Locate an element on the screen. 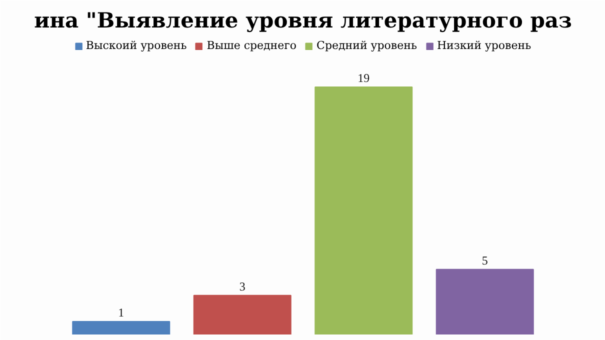 The width and height of the screenshot is (605, 340). legend-label: Низкий уровень is located at coordinates (484, 45).